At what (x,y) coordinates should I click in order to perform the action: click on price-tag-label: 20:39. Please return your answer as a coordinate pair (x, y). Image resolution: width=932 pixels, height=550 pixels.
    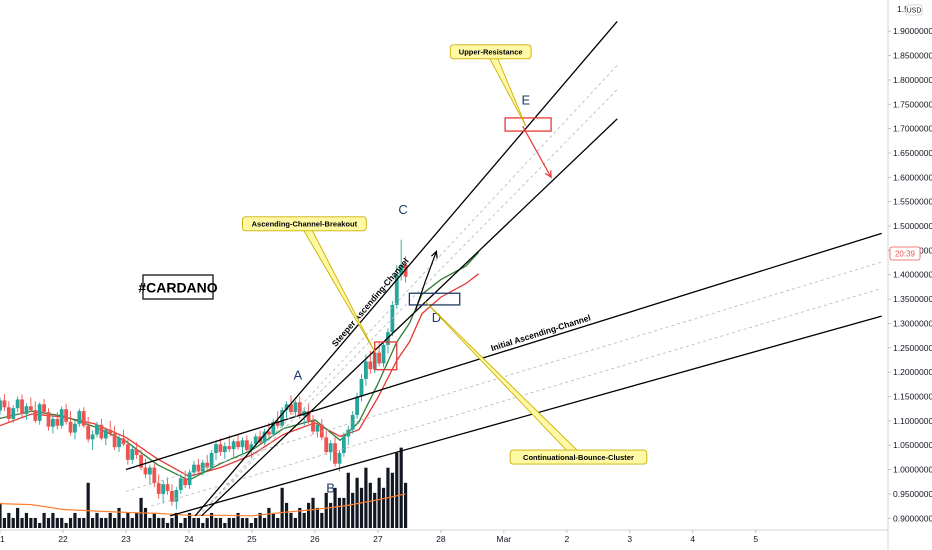
    Looking at the image, I should click on (905, 254).